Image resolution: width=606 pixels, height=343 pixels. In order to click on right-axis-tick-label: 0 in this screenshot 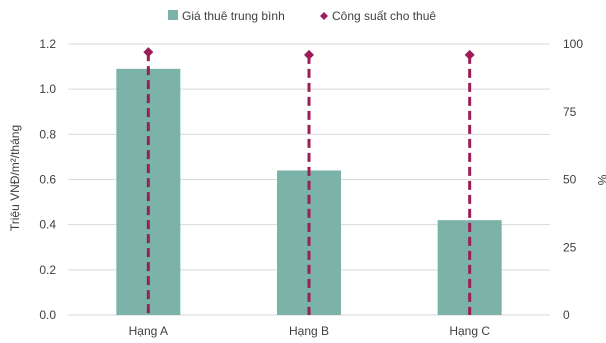, I will do `click(566, 315)`.